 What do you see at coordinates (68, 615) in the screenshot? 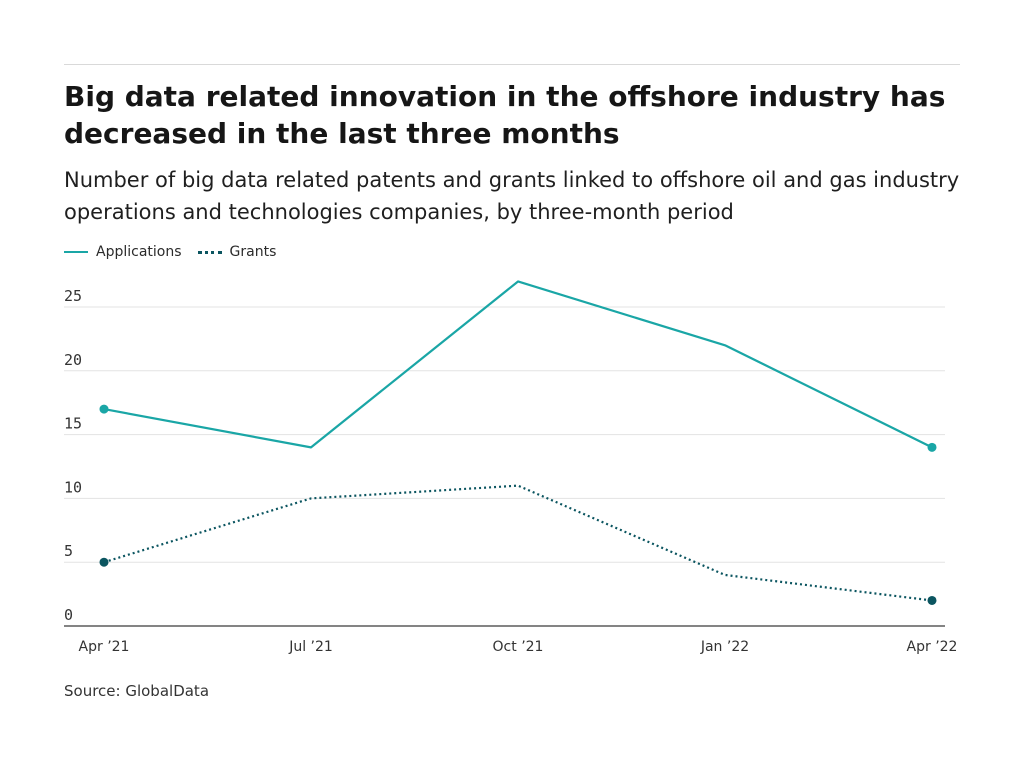
I see `y-tick-label-0: 0` at bounding box center [68, 615].